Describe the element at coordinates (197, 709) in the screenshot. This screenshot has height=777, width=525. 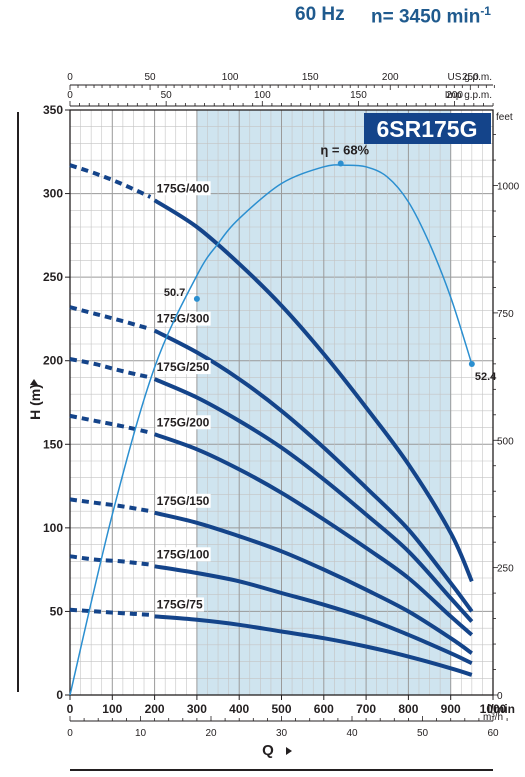
I see `x-tick-label: 300` at that location.